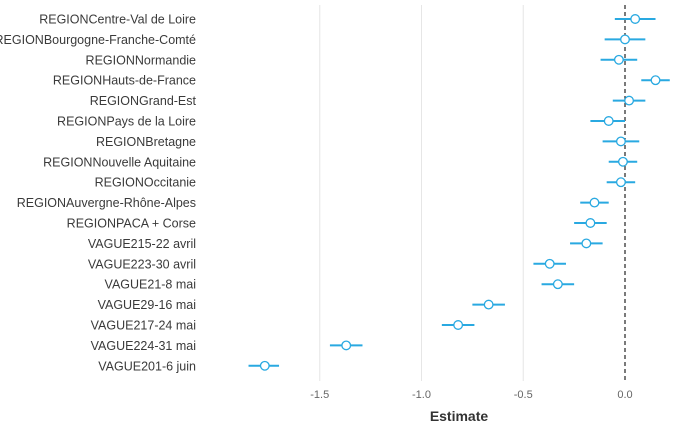 The height and width of the screenshot is (437, 700). I want to click on x-axis-title: Estimate, so click(459, 416).